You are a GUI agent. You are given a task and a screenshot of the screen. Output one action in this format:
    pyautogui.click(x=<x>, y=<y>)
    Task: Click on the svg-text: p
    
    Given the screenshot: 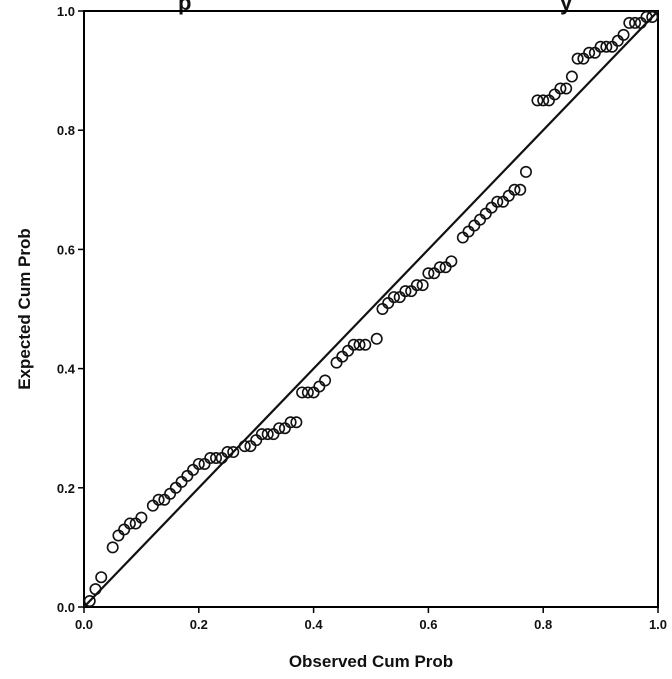 What is the action you would take?
    pyautogui.click(x=184, y=7)
    